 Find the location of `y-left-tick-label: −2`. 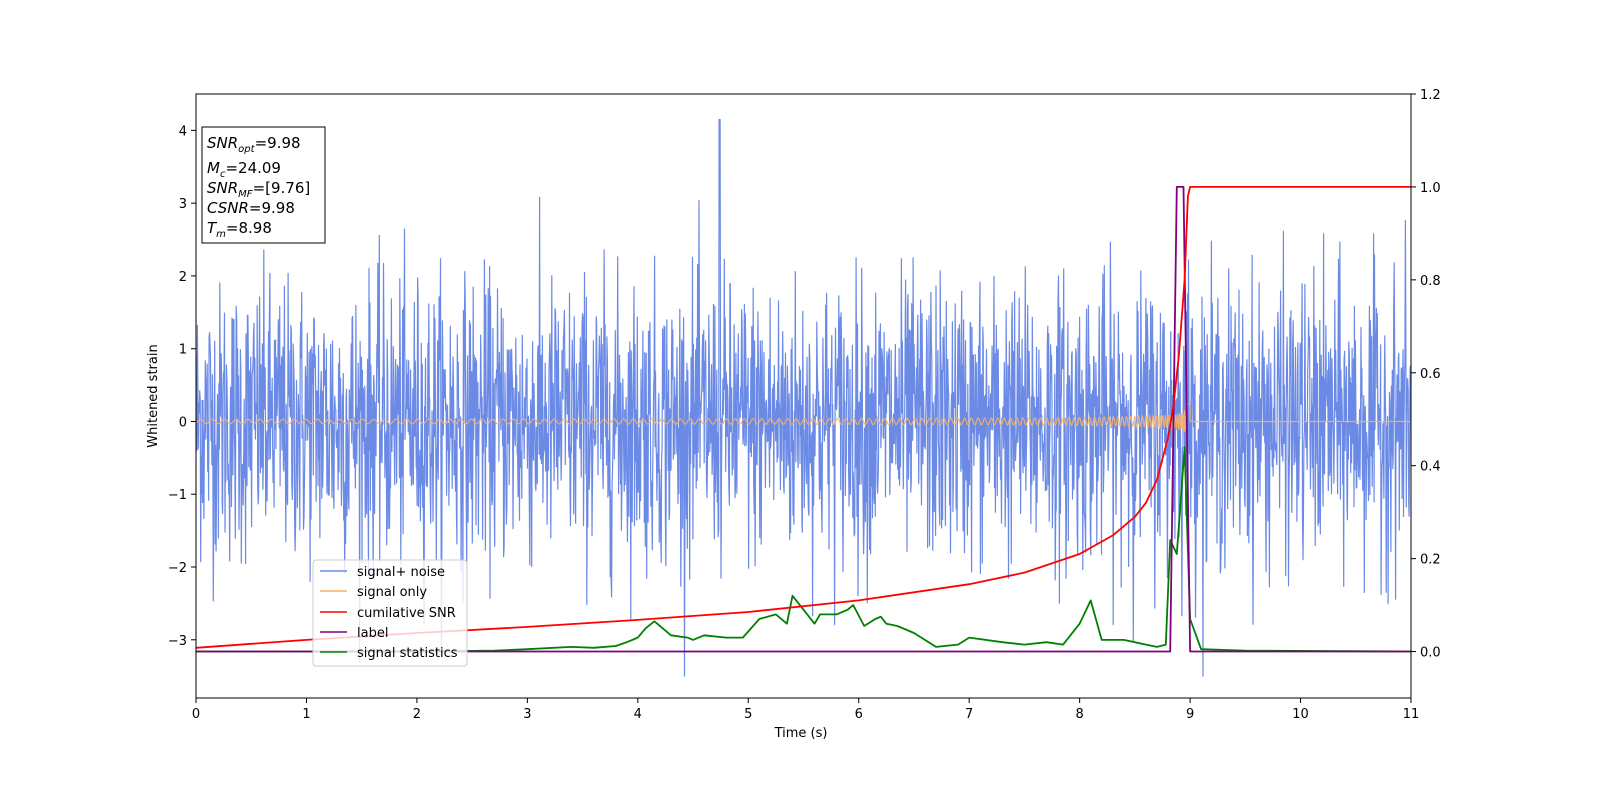

y-left-tick-label: −2 is located at coordinates (177, 568).